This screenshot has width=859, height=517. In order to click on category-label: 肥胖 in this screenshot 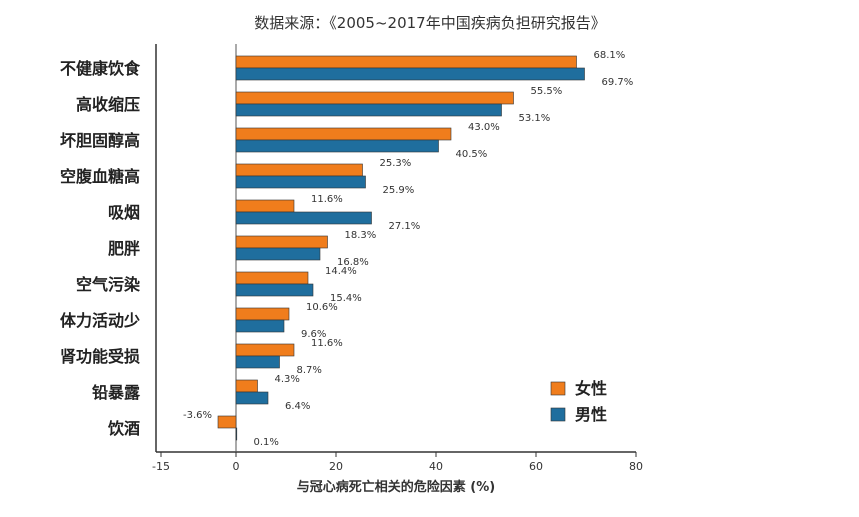, I will do `click(124, 248)`.